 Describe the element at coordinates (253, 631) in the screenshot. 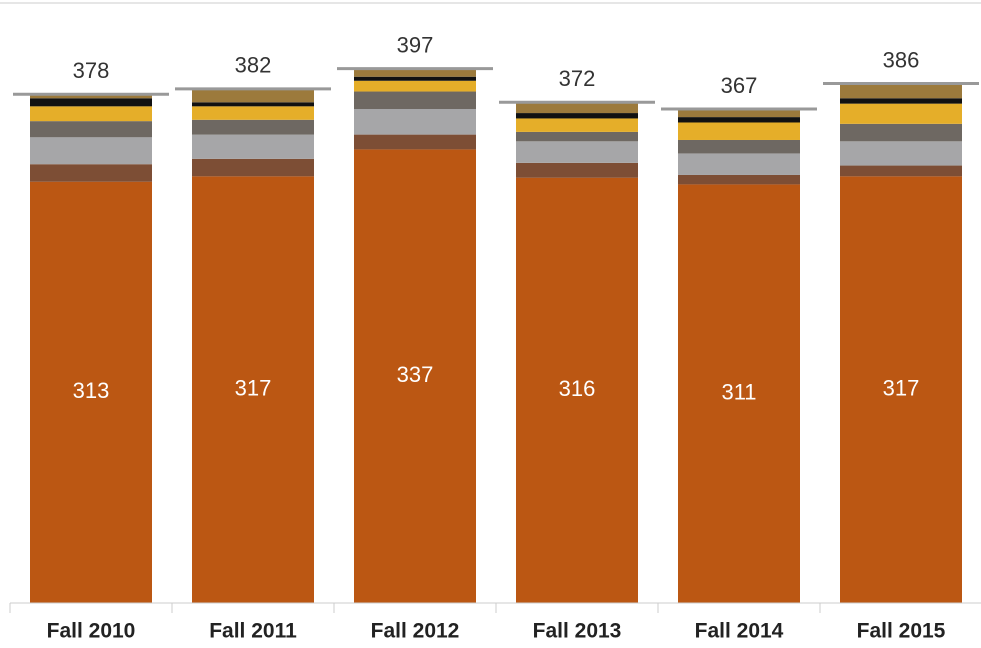

I see `x-tick-label: Fall 2011` at that location.